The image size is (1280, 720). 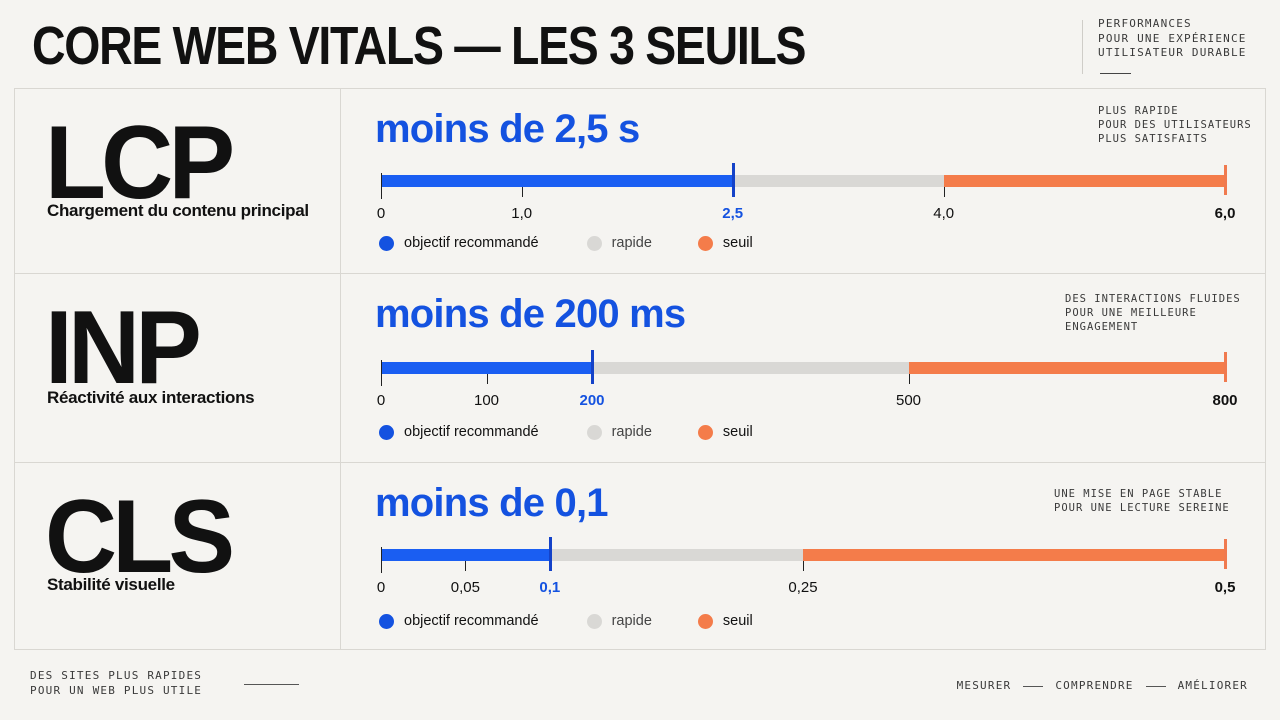 What do you see at coordinates (1225, 400) in the screenshot?
I see `tick-label: 800` at bounding box center [1225, 400].